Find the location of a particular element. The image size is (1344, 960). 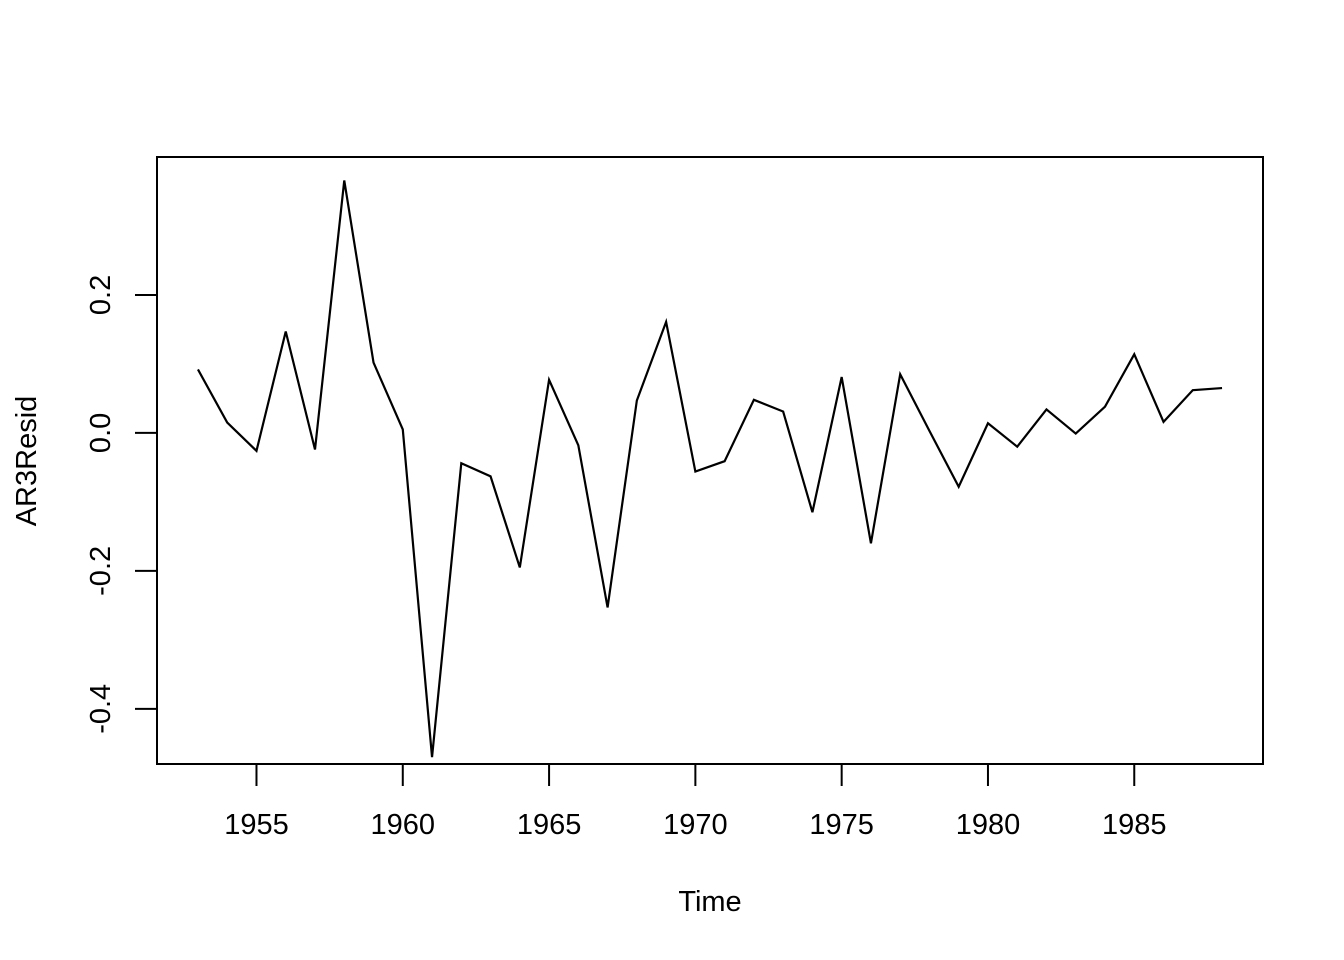

x-tick-label: 1955 is located at coordinates (256, 825).